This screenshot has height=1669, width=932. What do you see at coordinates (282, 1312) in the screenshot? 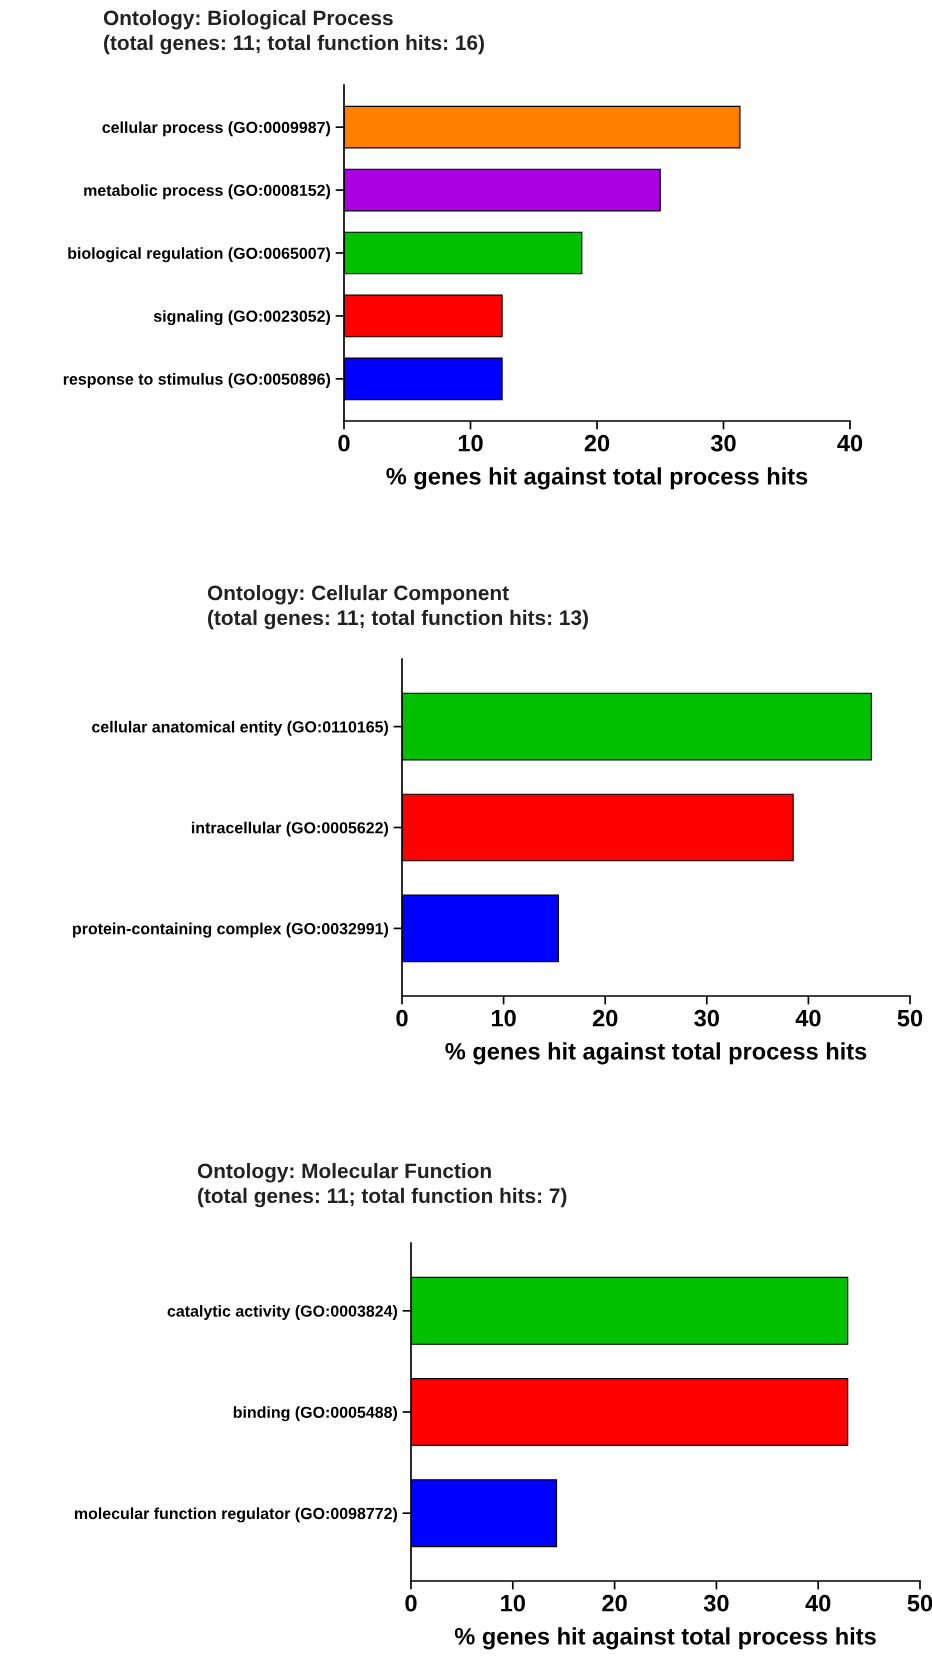
I see `y-tick-label: catalytic activity (GO:0003824)` at bounding box center [282, 1312].